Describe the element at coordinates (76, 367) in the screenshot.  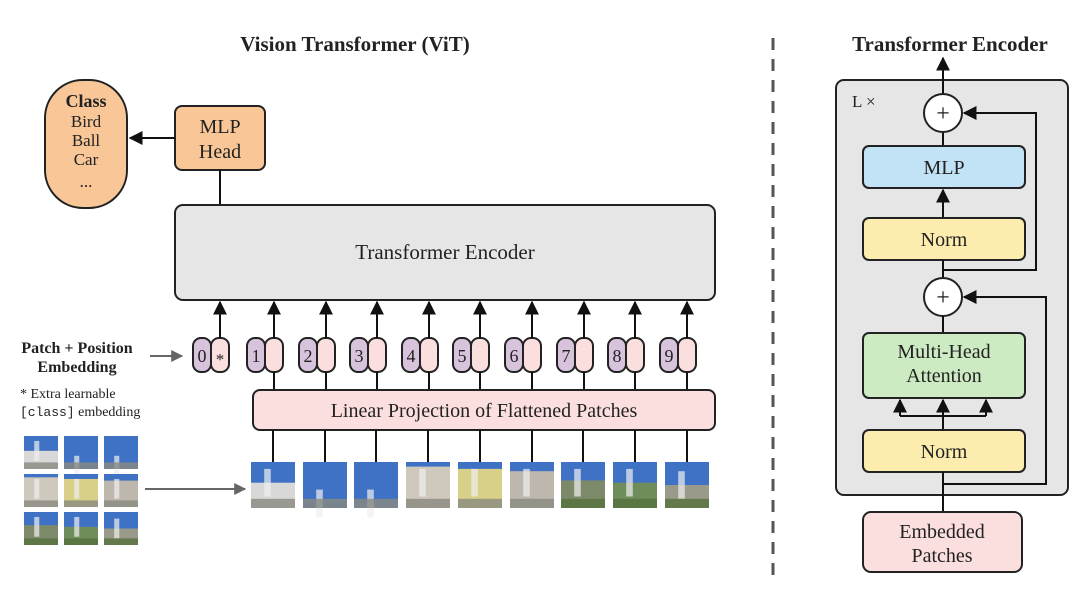
I see `embedding-label: Embedding` at that location.